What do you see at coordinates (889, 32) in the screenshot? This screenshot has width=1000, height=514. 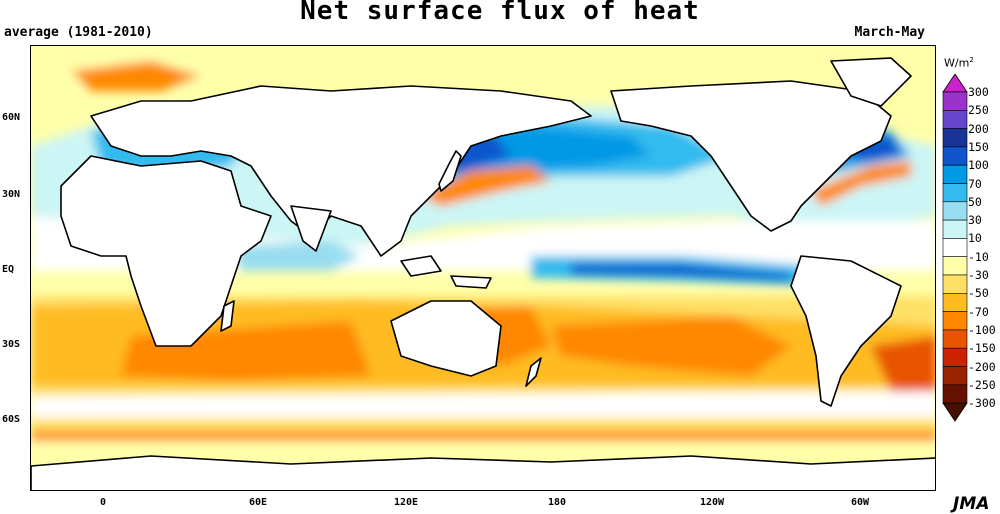 I see `season-label: March-May` at bounding box center [889, 32].